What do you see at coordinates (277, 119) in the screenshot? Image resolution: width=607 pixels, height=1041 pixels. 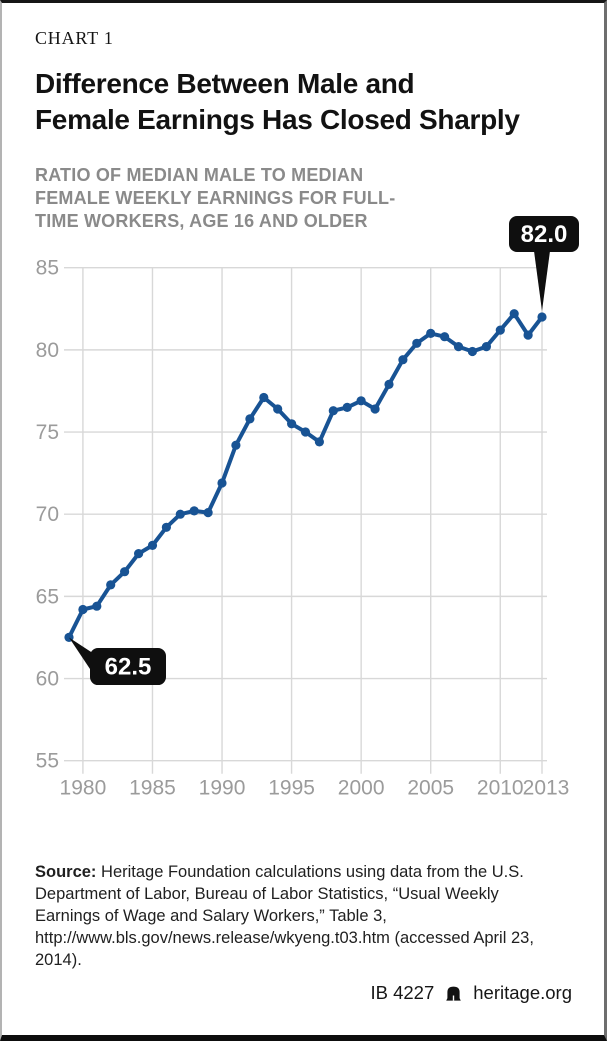 I see `title-line-2: Female Earnings Has Closed Sharply` at bounding box center [277, 119].